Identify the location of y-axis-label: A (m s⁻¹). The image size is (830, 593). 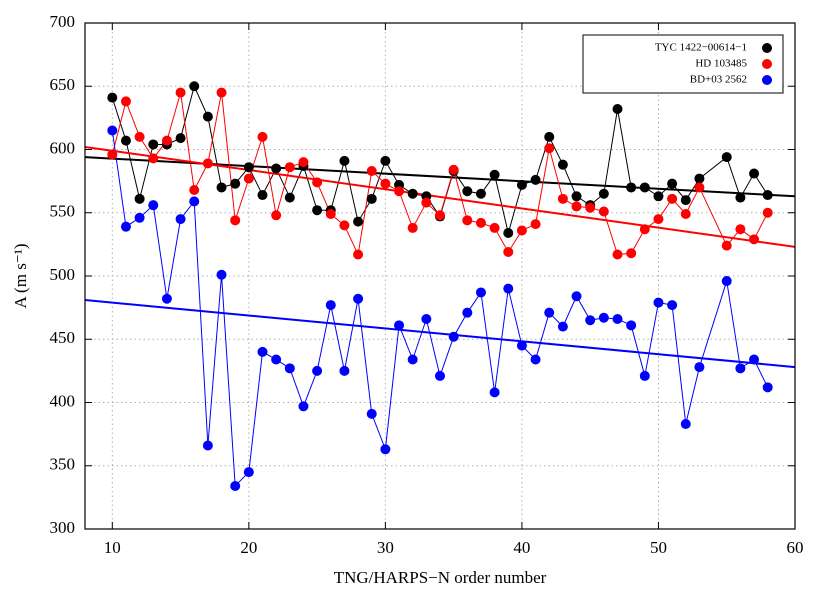
(20, 275).